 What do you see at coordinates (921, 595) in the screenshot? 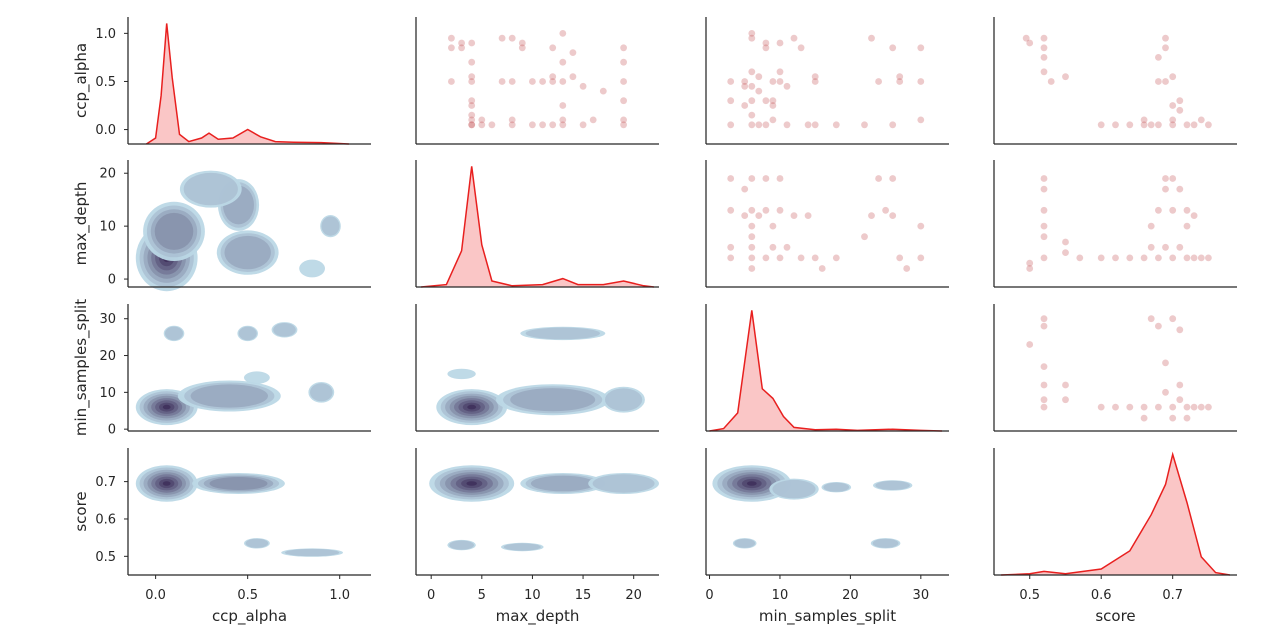
I see `x-tick-label: 30` at bounding box center [921, 595].